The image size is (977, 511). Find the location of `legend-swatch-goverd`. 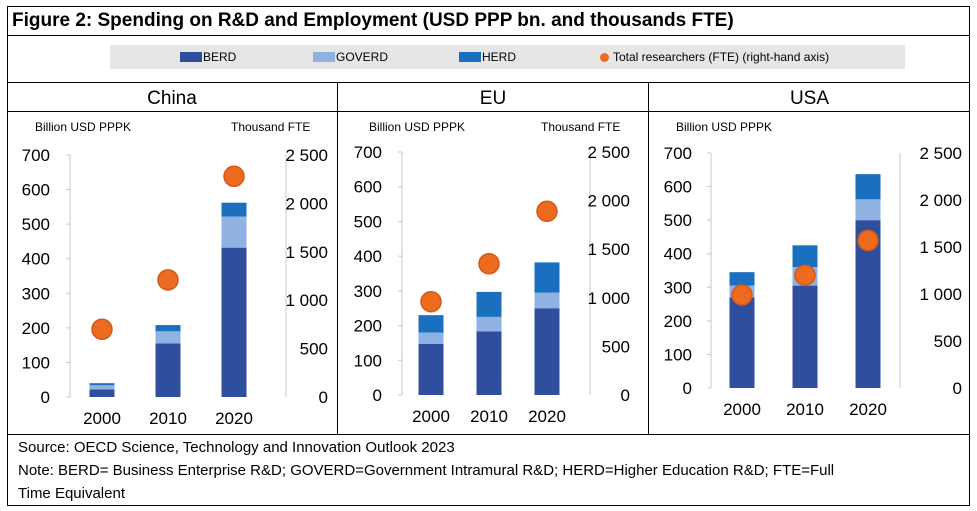

legend-swatch-goverd is located at coordinates (324, 57).